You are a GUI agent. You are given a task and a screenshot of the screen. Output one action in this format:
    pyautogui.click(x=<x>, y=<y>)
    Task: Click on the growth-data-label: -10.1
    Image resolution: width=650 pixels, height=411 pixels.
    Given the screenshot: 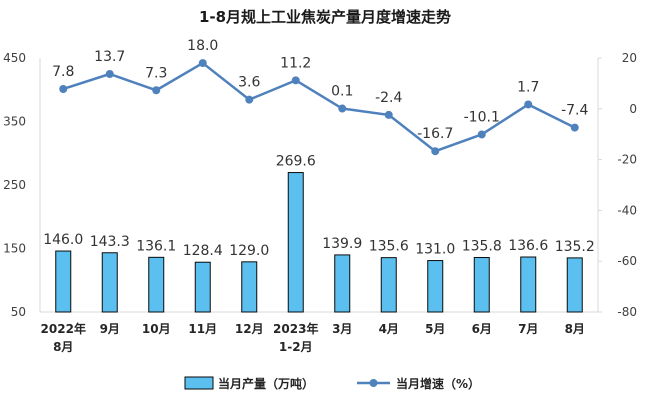 What is the action you would take?
    pyautogui.click(x=482, y=117)
    